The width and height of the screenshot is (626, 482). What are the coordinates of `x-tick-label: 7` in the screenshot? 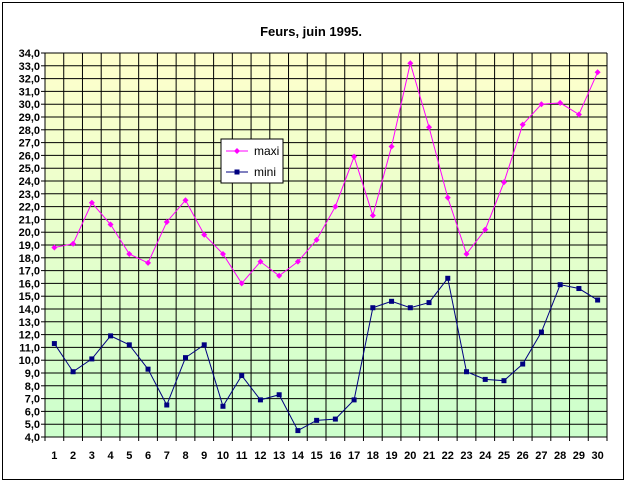 It's located at (167, 456).